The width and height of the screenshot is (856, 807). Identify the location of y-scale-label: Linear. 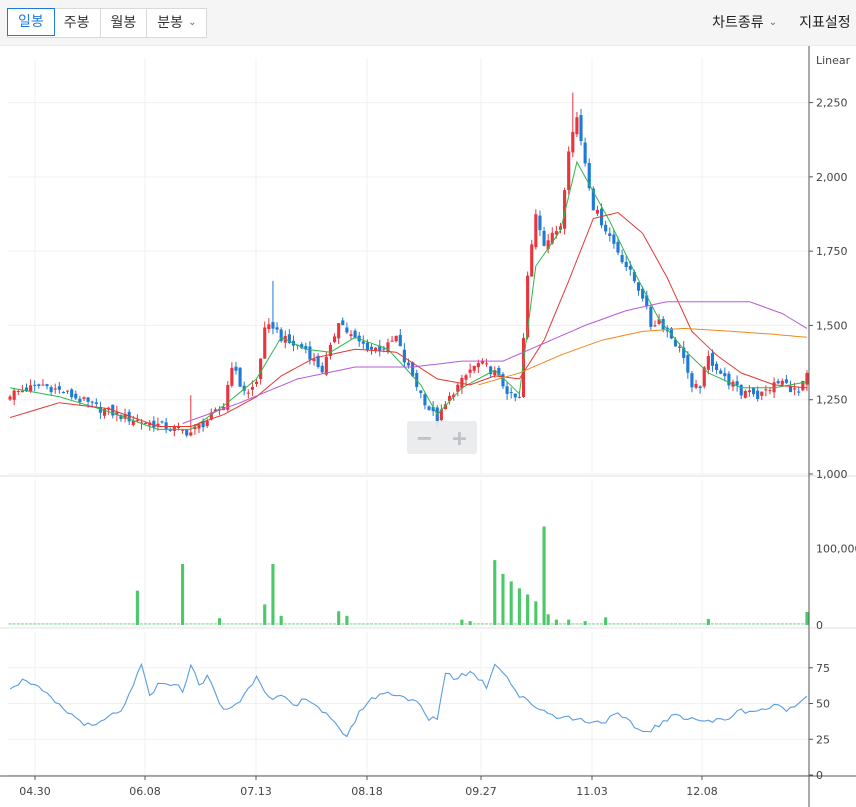
(833, 60).